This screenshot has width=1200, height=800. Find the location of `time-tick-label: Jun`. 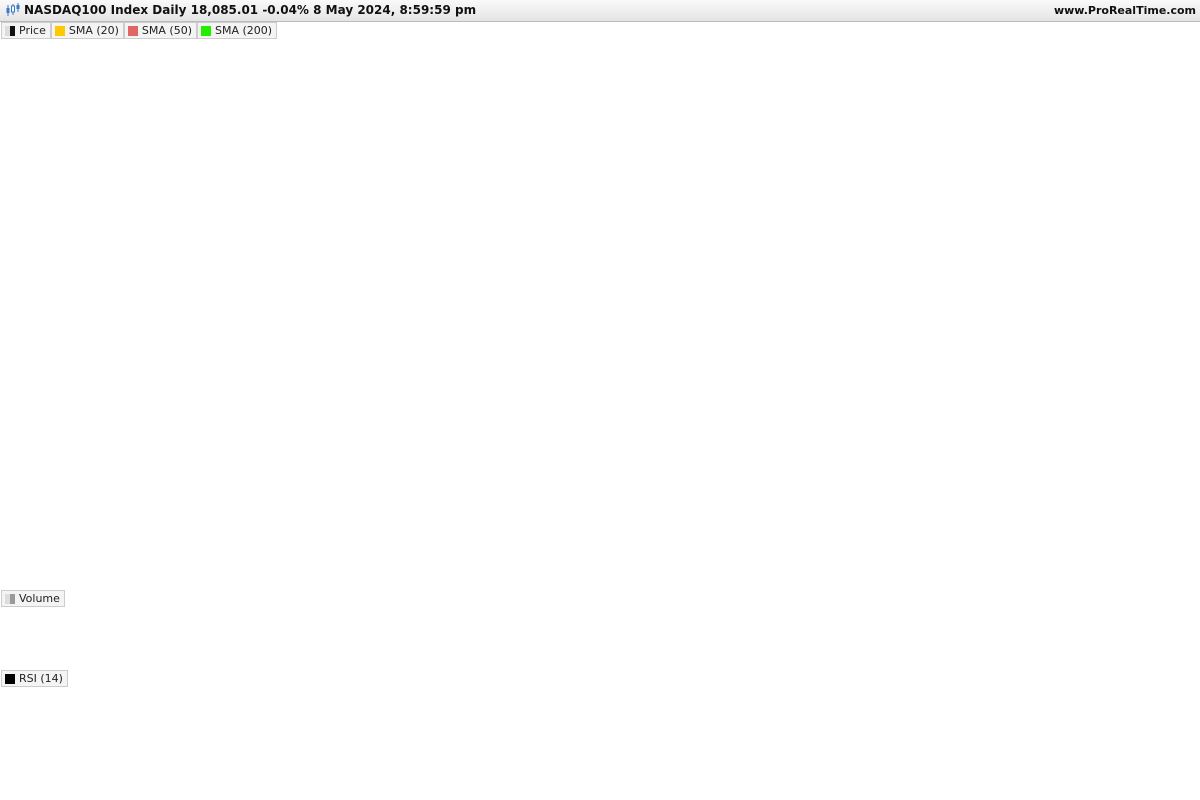

time-tick-label: Jun is located at coordinates (1024, 789).